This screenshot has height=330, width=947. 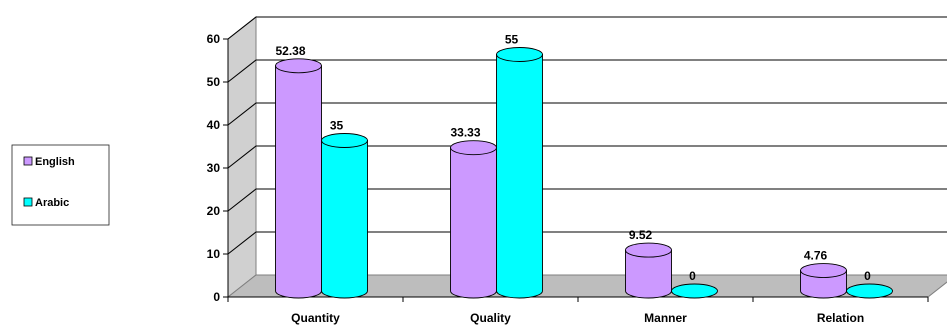 What do you see at coordinates (578, 310) in the screenshot?
I see `x-axis: Quantity Quality Manner Relation` at bounding box center [578, 310].